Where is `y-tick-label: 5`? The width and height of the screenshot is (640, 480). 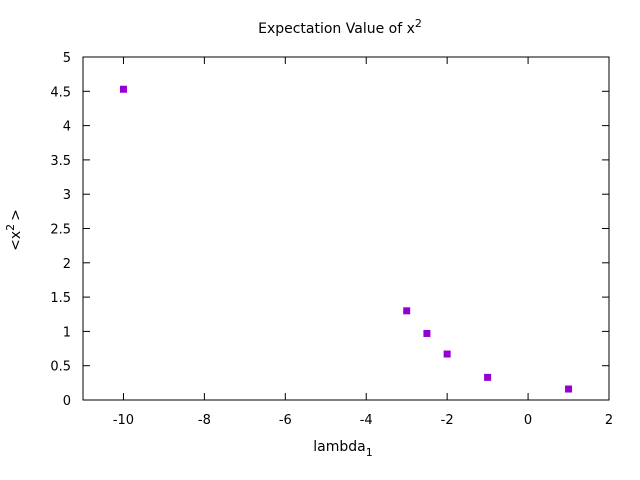
y-tick-label: 5 is located at coordinates (67, 58).